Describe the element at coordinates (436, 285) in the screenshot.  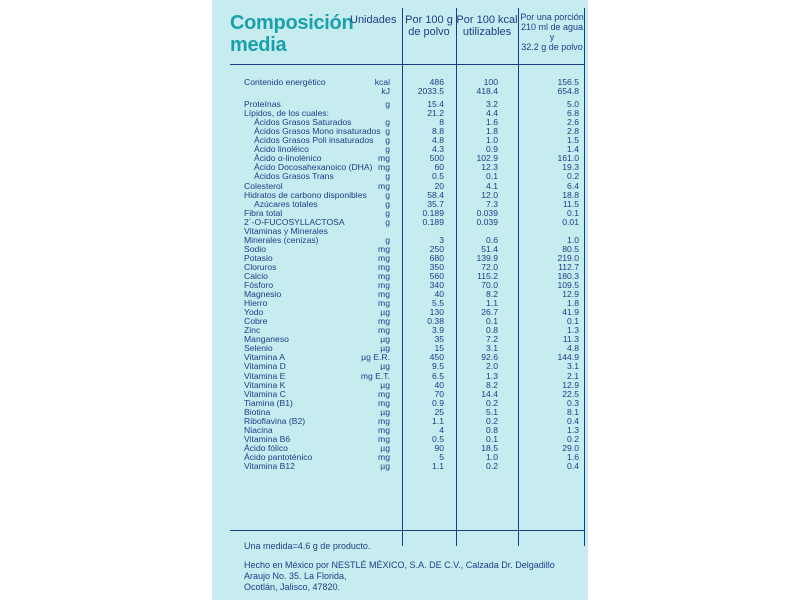
I see `row-per-100g: 340` at that location.